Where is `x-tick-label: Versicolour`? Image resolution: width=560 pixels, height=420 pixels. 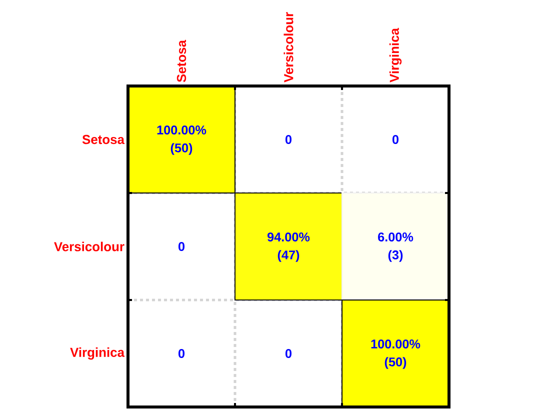
x-tick-label: Versicolour is located at coordinates (289, 47).